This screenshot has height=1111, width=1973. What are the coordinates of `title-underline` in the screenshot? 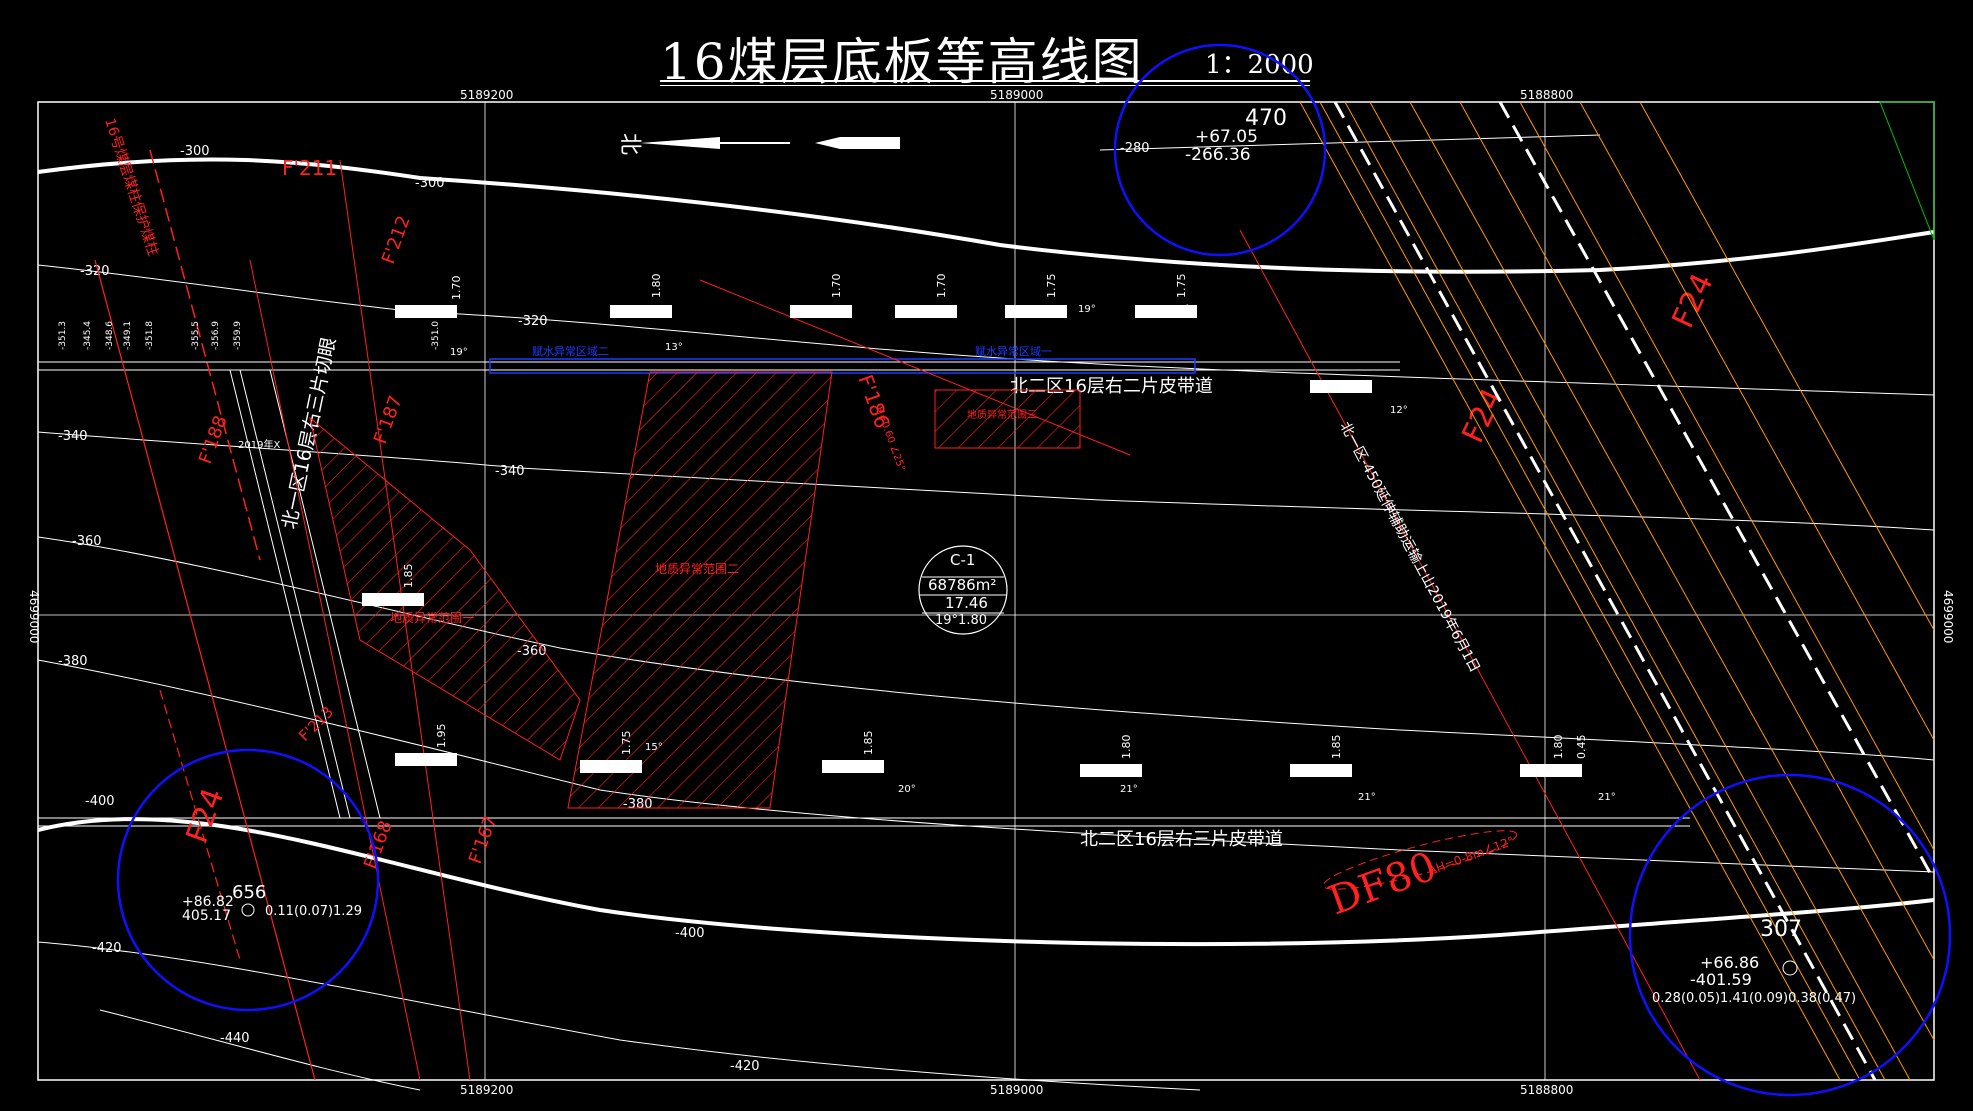 It's located at (985, 81).